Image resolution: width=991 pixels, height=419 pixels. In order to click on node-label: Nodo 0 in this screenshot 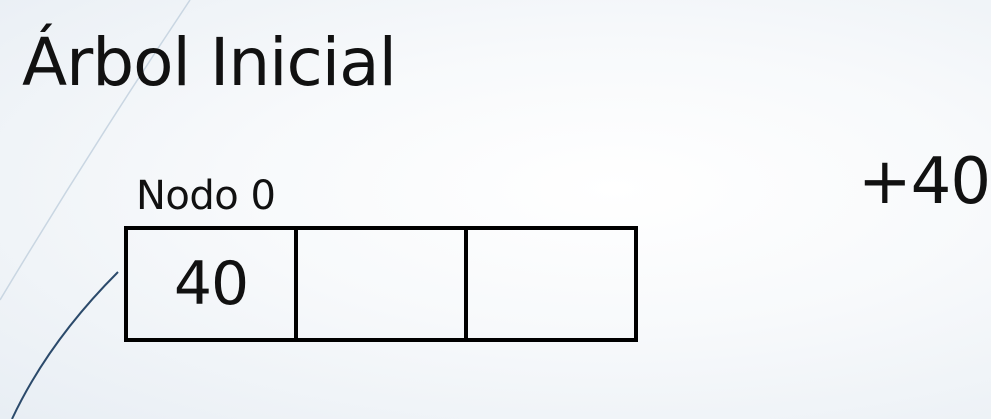, I will do `click(206, 196)`.